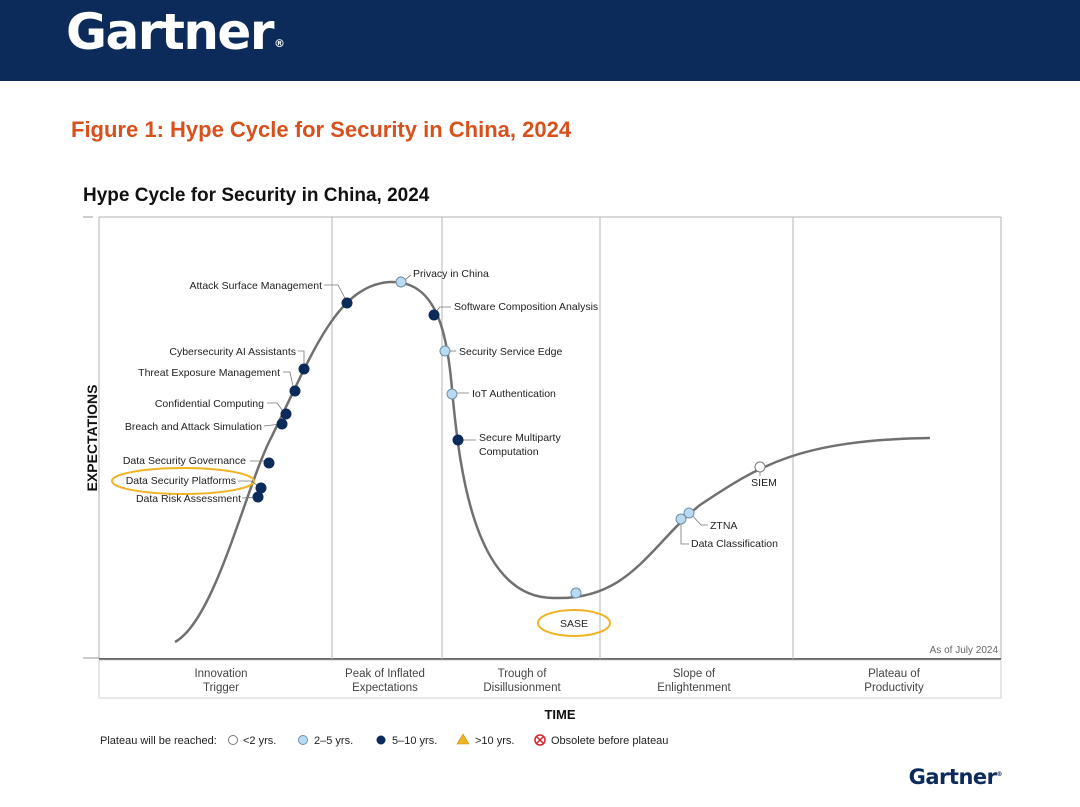  I want to click on footer-gartner-logo: Gartner®, so click(955, 777).